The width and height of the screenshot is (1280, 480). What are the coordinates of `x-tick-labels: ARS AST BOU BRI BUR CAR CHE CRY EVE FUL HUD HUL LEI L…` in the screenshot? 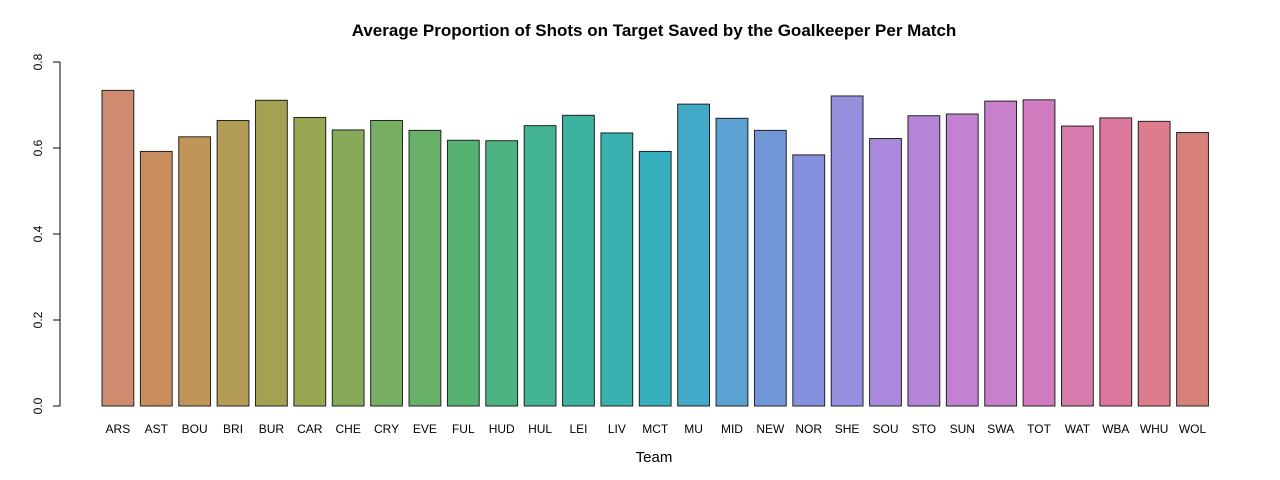 It's located at (656, 429).